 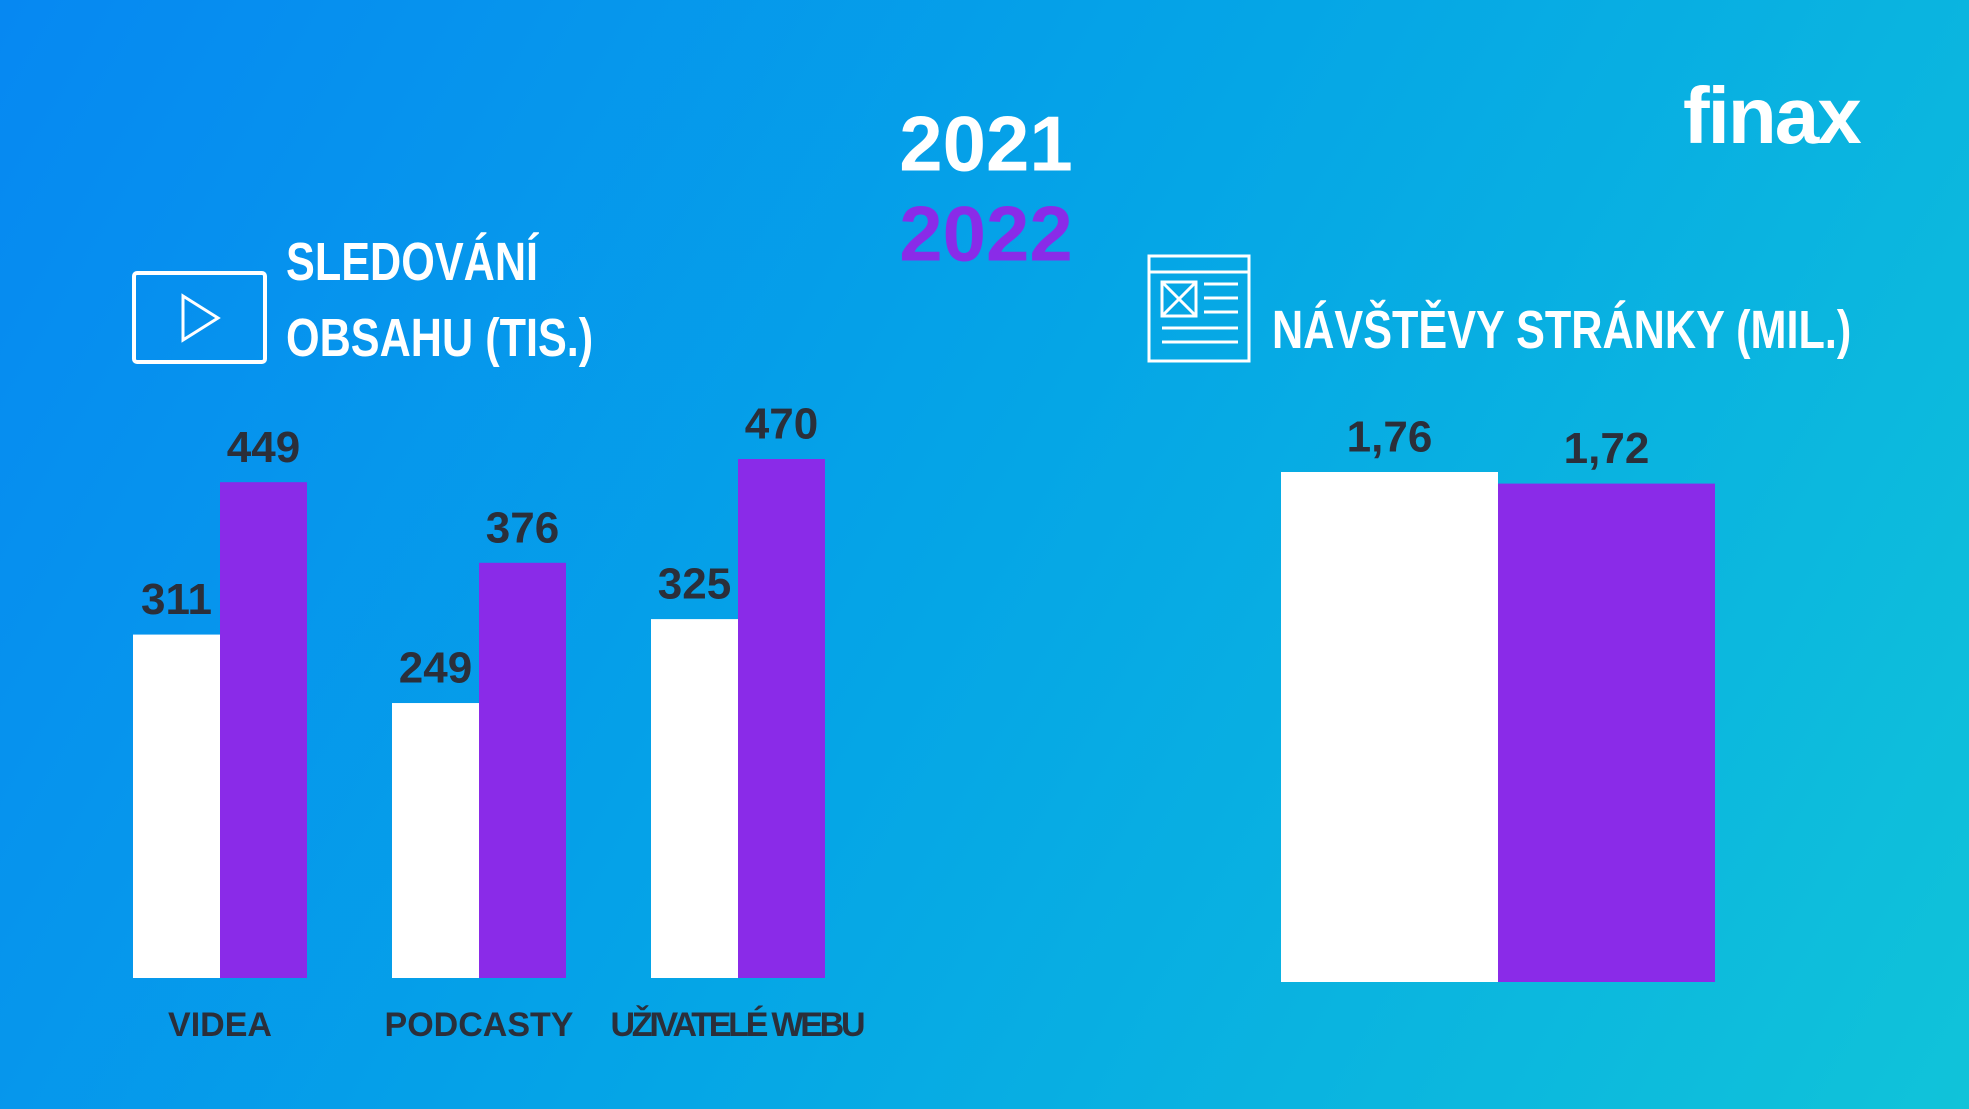 I want to click on data-label: 311, so click(x=176, y=599).